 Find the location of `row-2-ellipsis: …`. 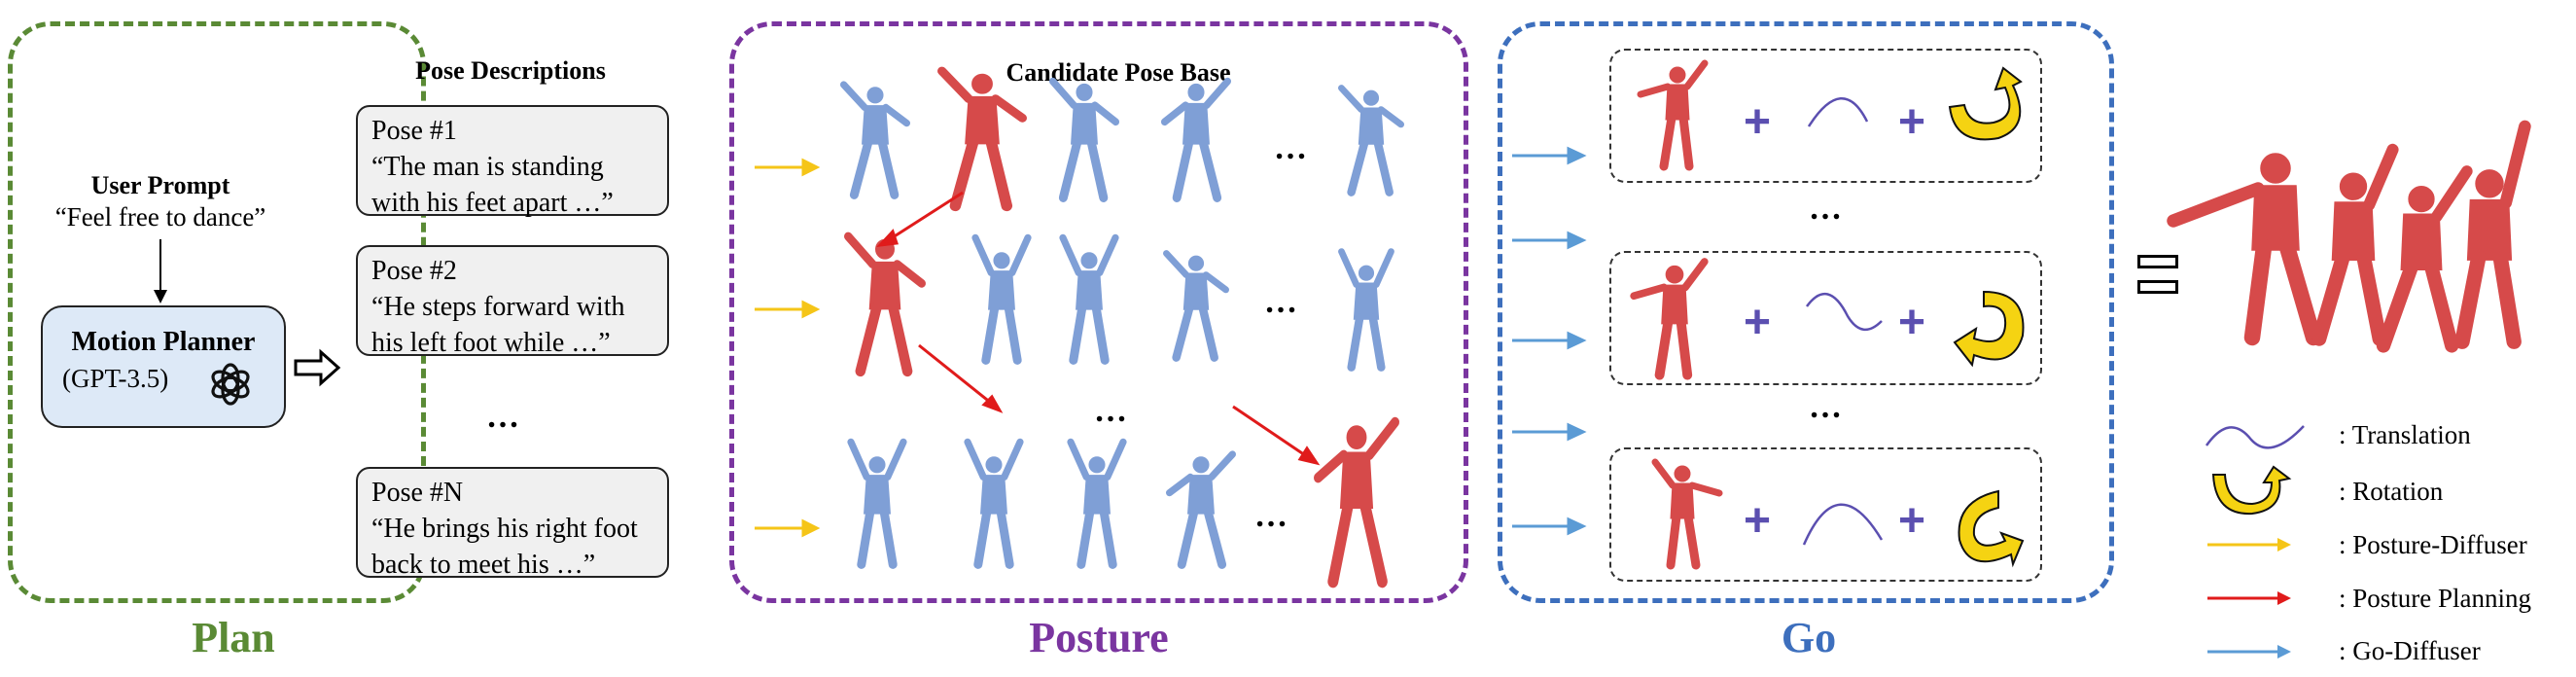

row-2-ellipsis: … is located at coordinates (1283, 302).